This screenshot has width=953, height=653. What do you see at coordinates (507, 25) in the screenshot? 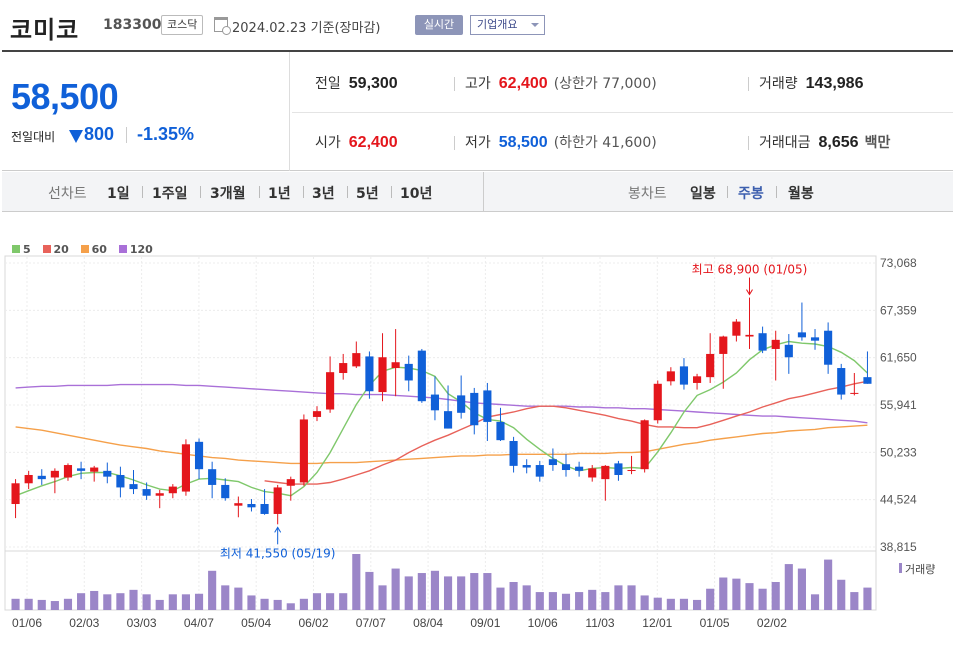
I see `company-overview-dropdown: 기업개요` at bounding box center [507, 25].